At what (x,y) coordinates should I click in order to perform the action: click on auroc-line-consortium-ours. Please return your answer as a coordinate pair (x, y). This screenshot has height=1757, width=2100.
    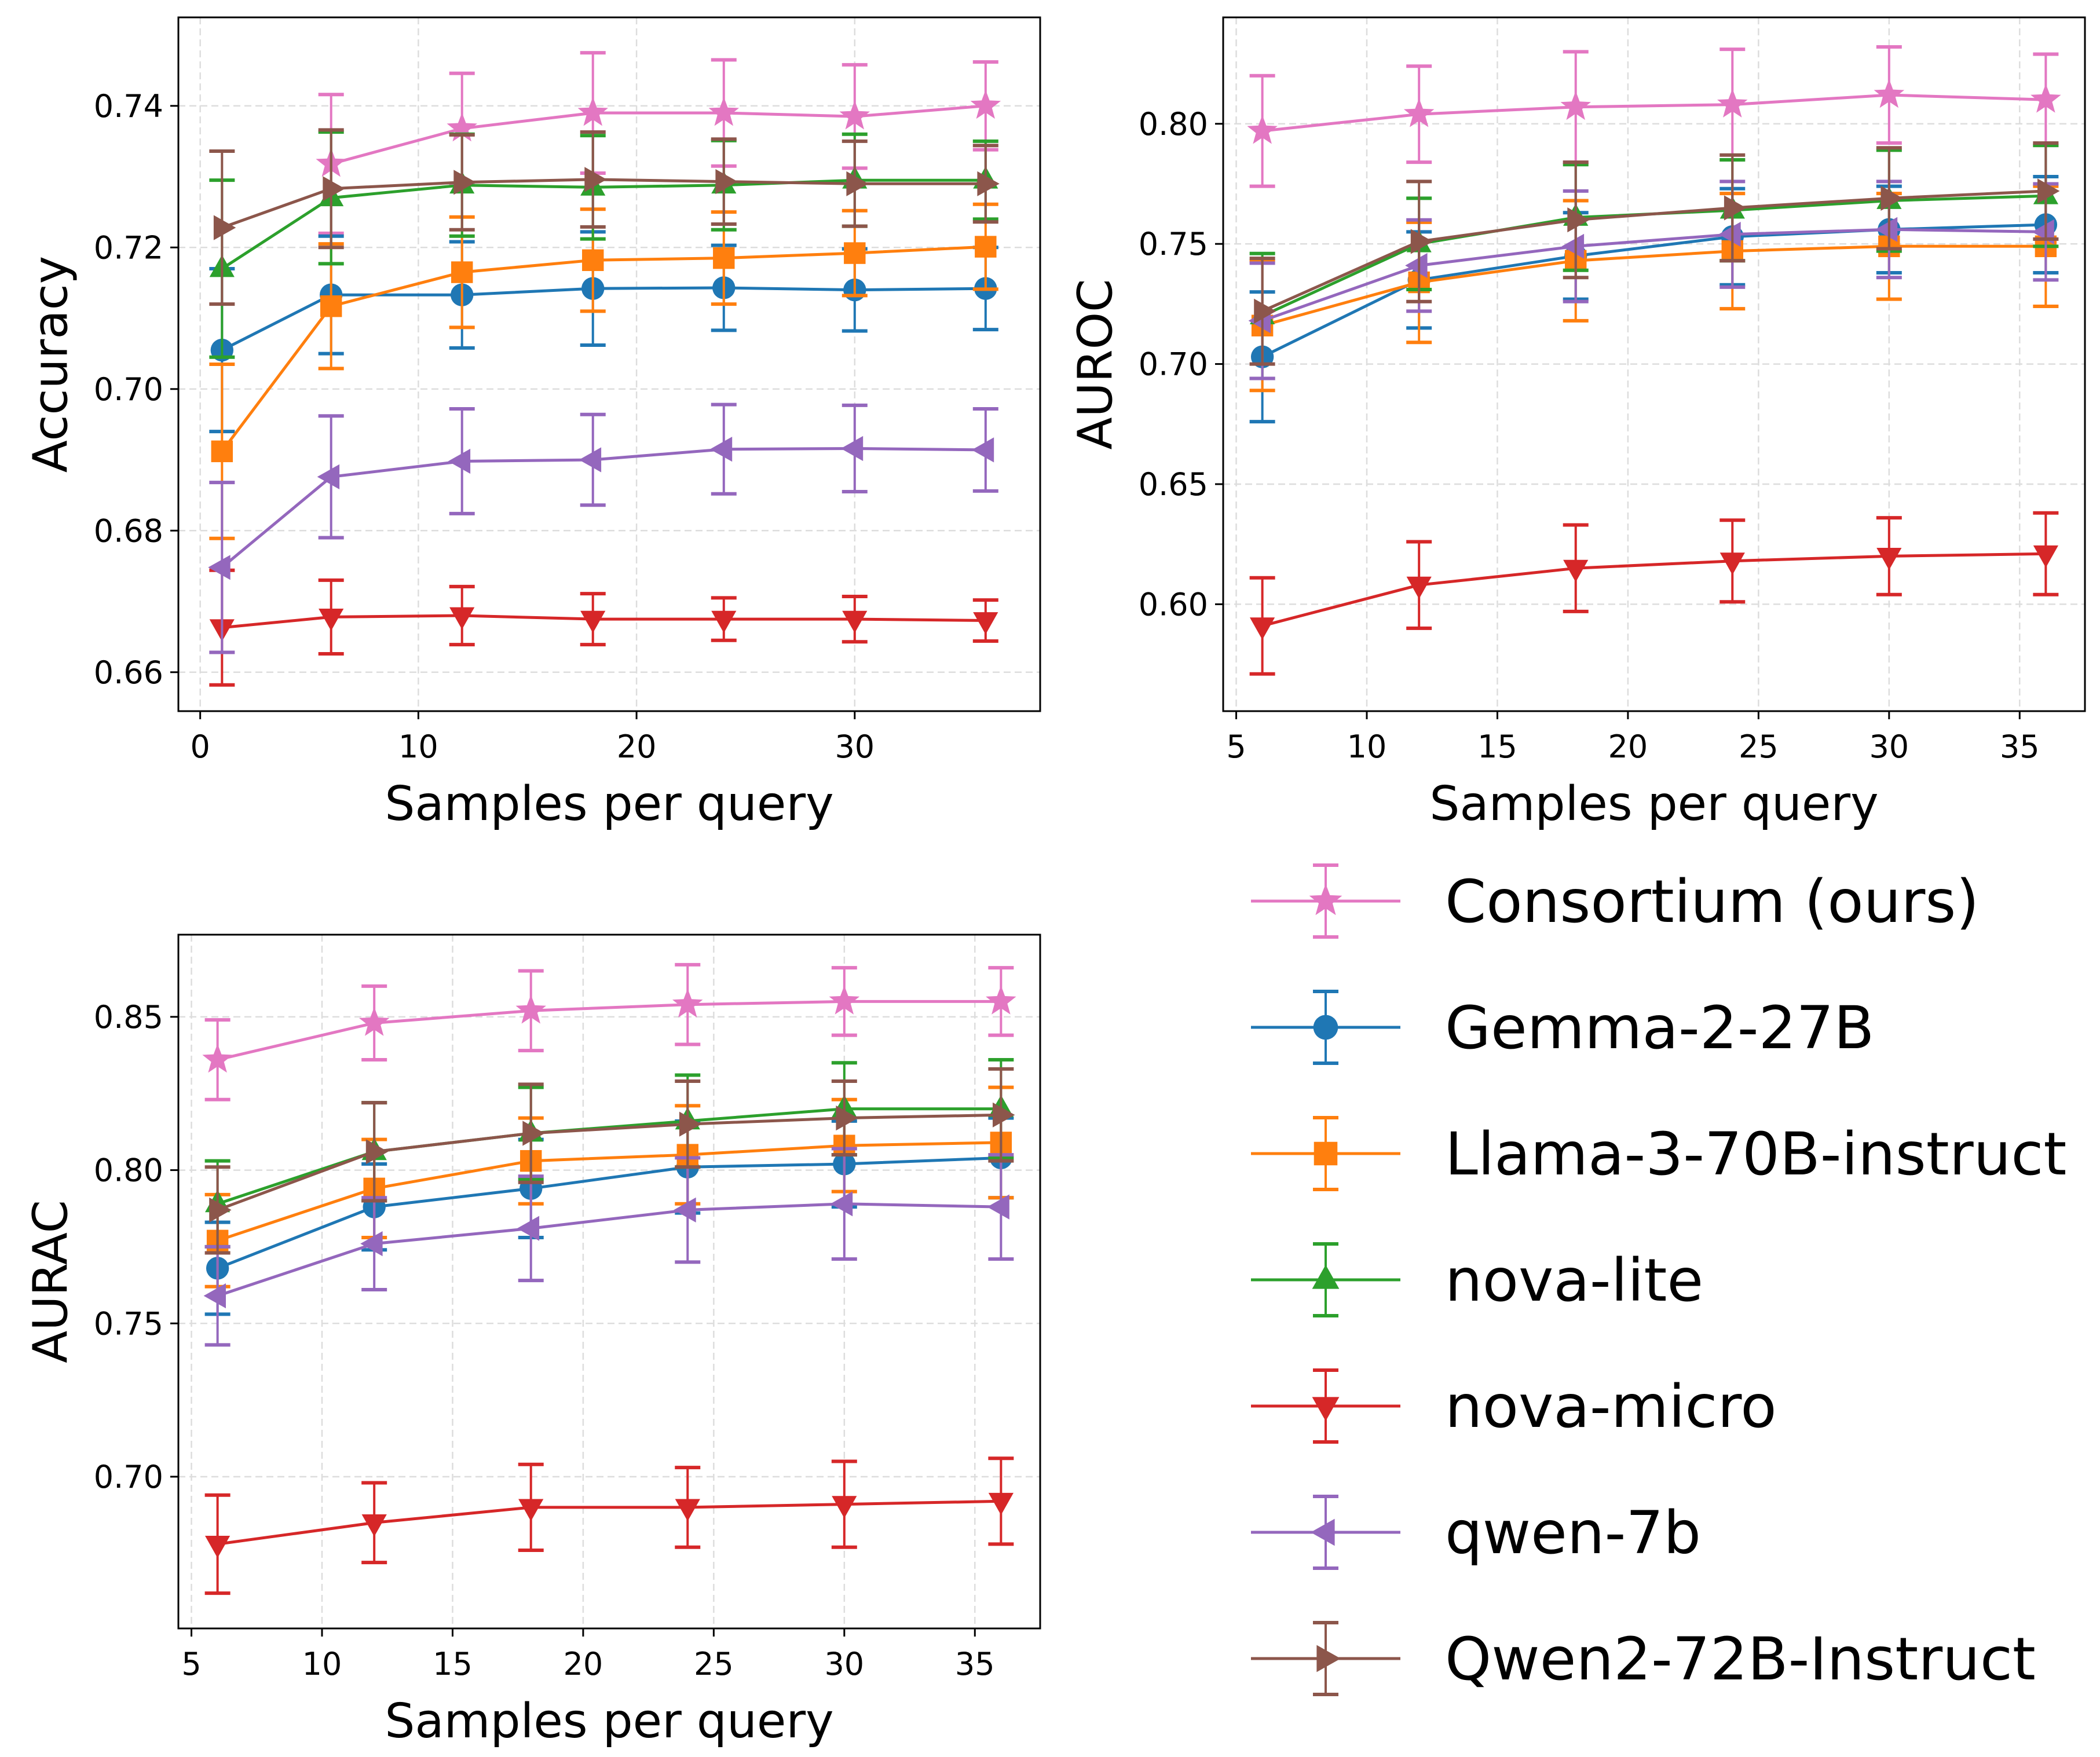
    Looking at the image, I should click on (1654, 113).